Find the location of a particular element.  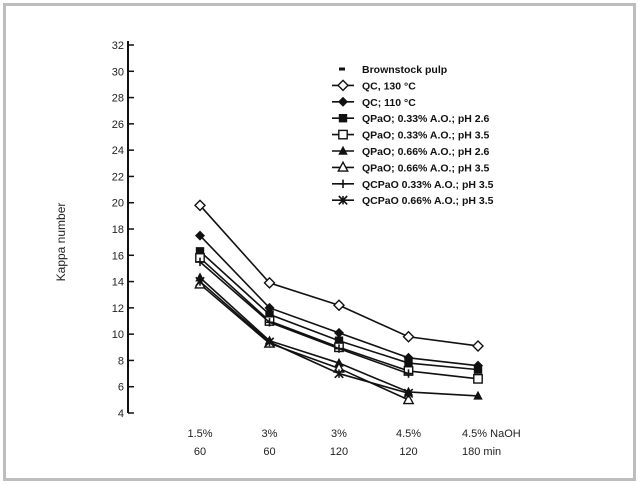

legend-label: QPaO; 0.66% A.O.; pH 2.6 is located at coordinates (426, 152).